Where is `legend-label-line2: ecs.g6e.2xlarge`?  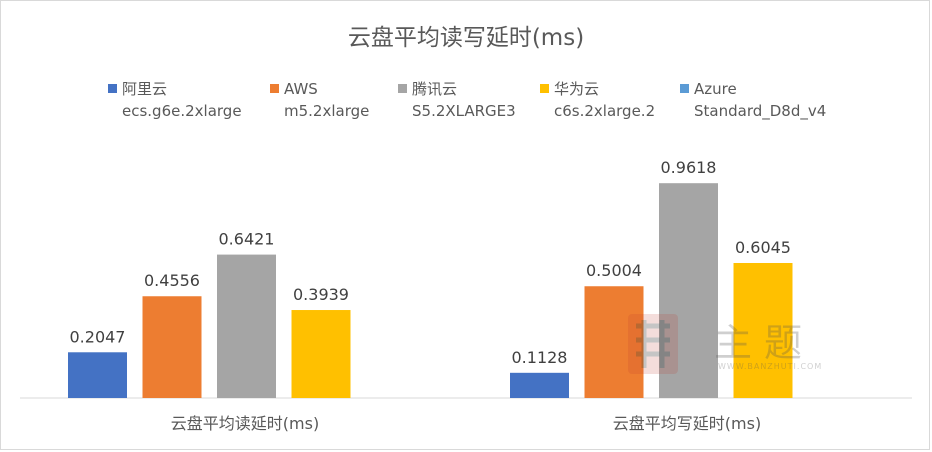
legend-label-line2: ecs.g6e.2xlarge is located at coordinates (182, 111).